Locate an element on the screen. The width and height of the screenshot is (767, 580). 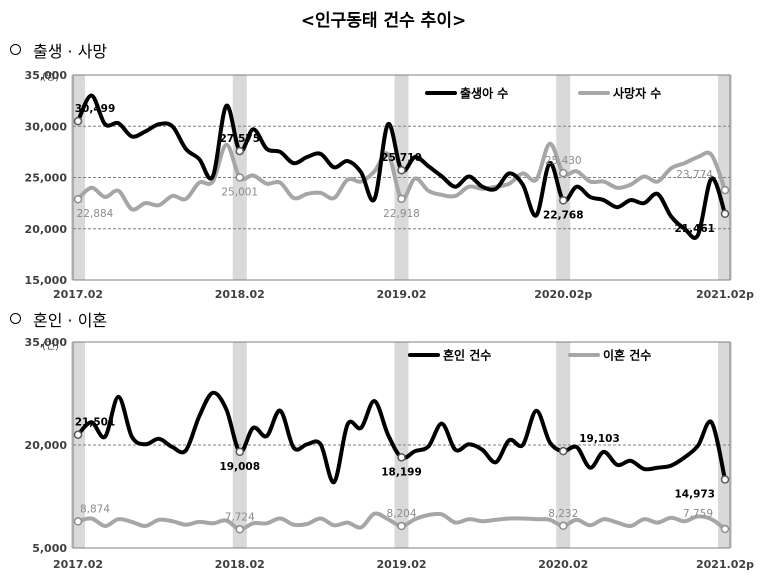
x-tick-label: 2020.02p is located at coordinates (563, 294).